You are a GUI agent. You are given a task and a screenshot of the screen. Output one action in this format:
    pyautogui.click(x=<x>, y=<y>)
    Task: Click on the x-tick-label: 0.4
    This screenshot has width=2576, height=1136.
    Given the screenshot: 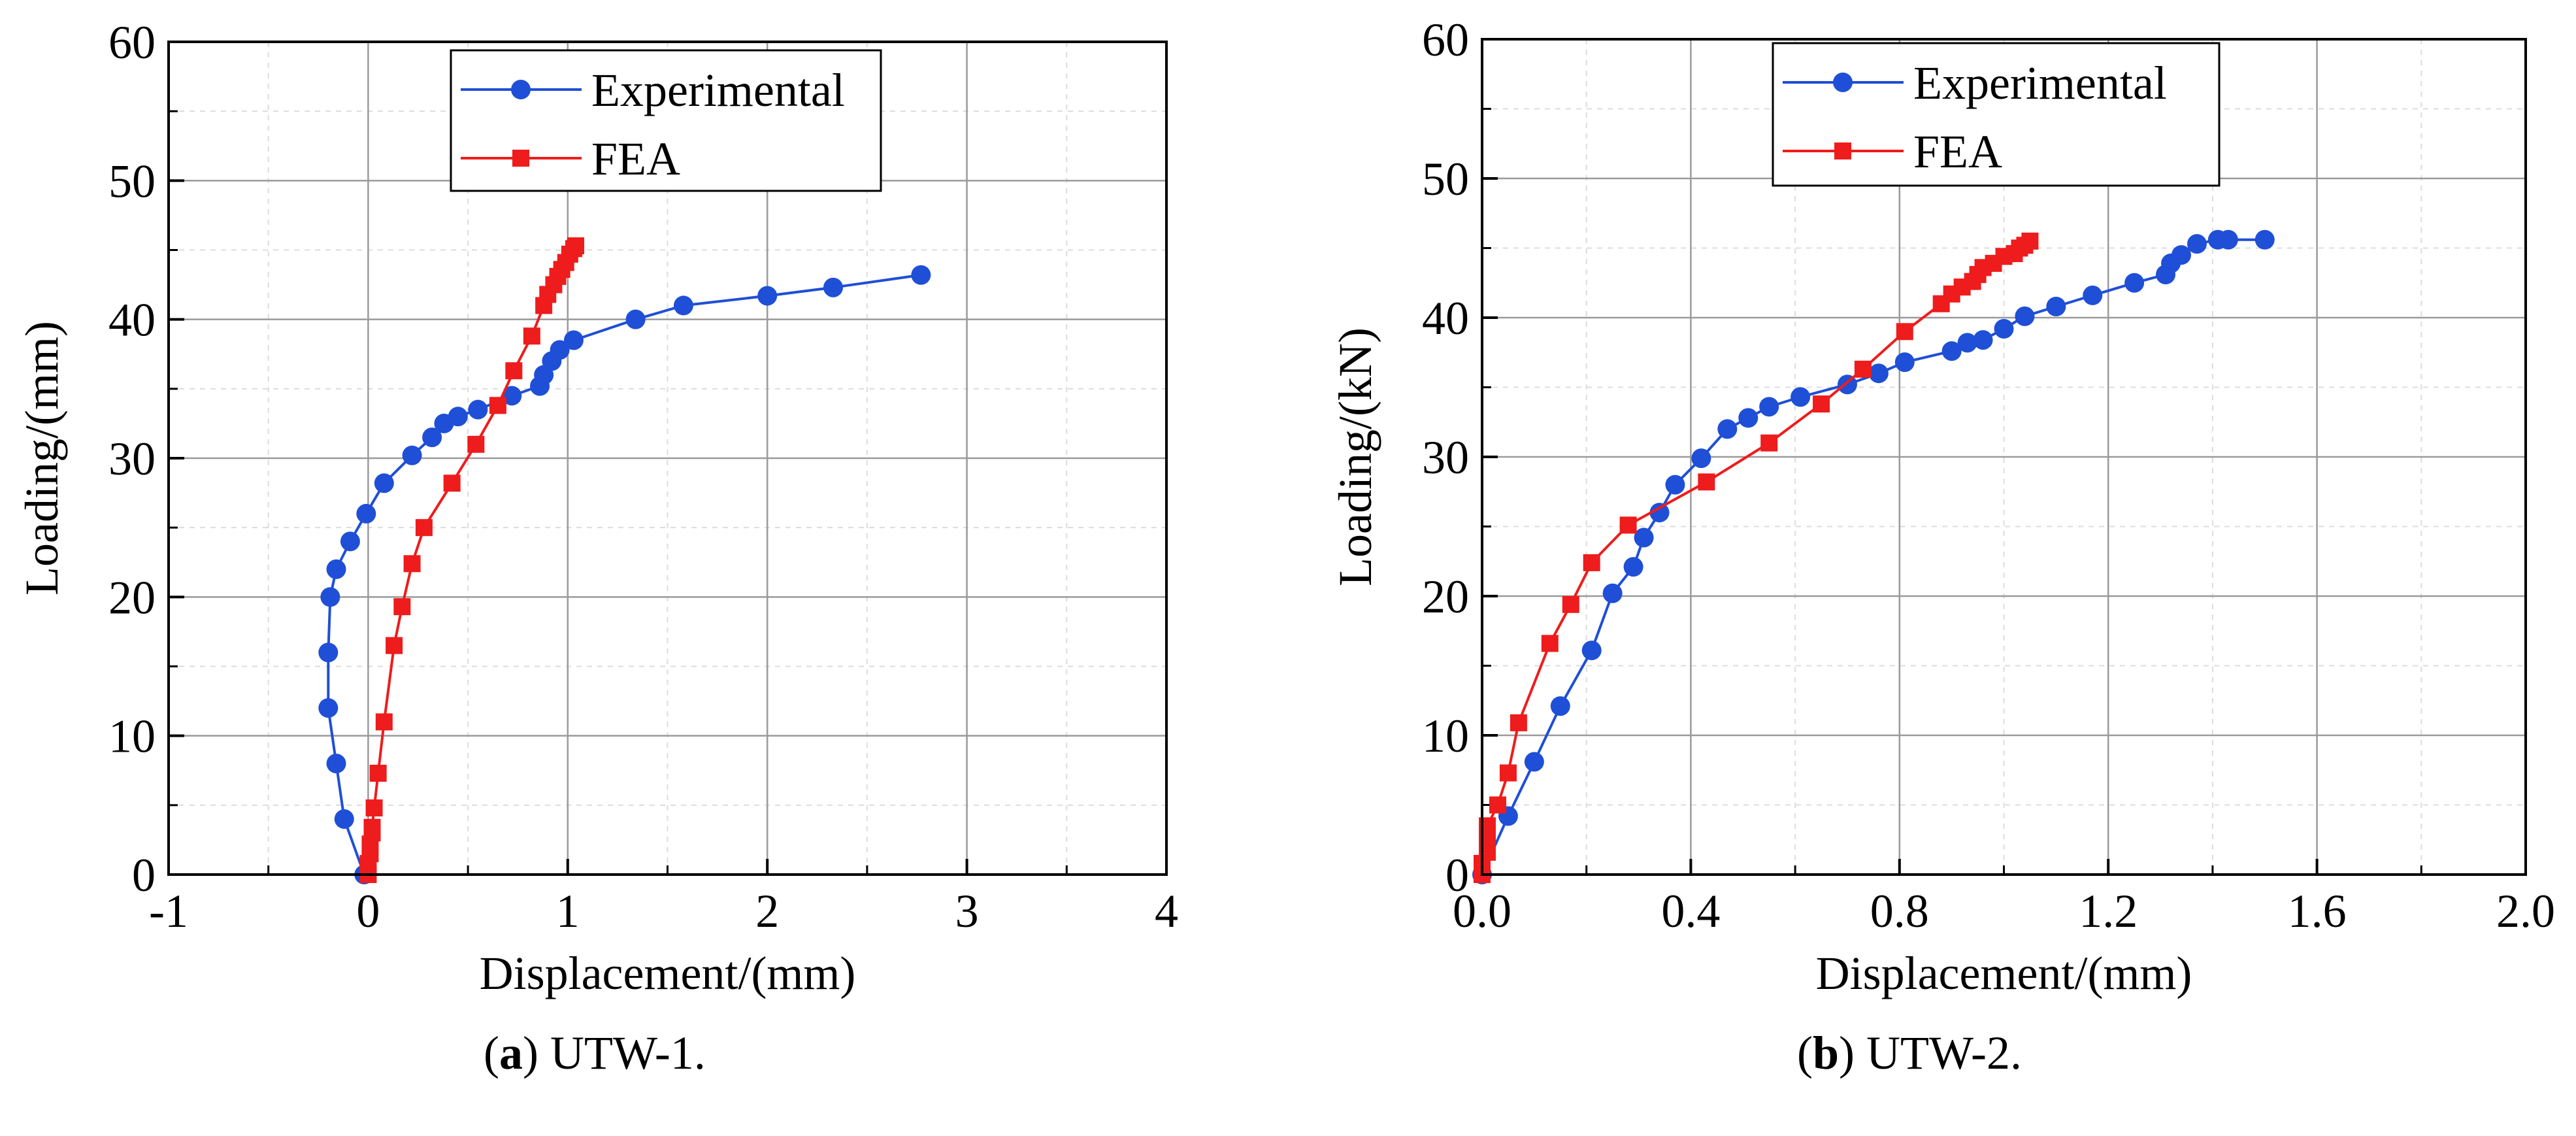 What is the action you would take?
    pyautogui.click(x=1690, y=911)
    